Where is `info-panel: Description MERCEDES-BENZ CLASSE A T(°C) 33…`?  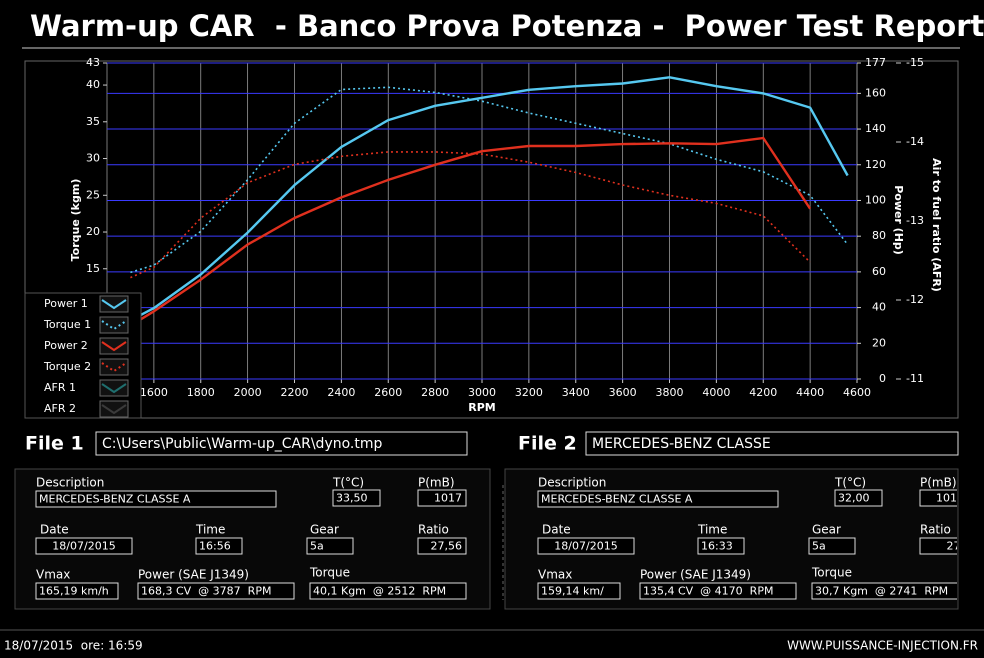
info-panel: Description MERCEDES-BENZ CLASSE A T(°C) 33… is located at coordinates (251, 538).